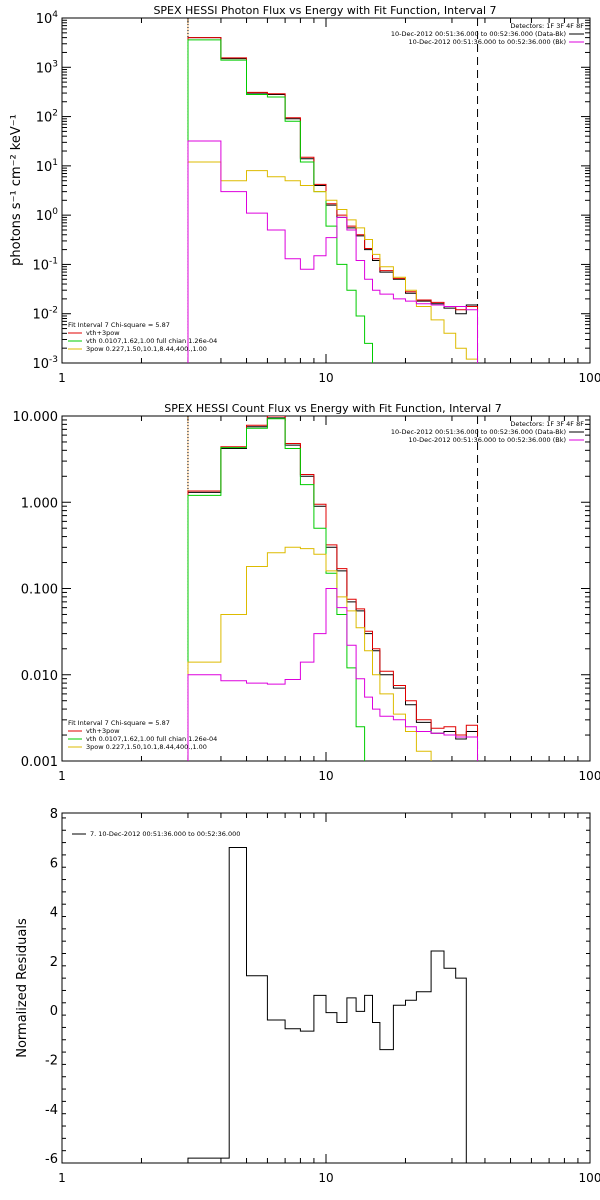 The image size is (600, 1200). What do you see at coordinates (325, 1178) in the screenshot?
I see `residuals-x-tick-label: 10` at bounding box center [325, 1178].